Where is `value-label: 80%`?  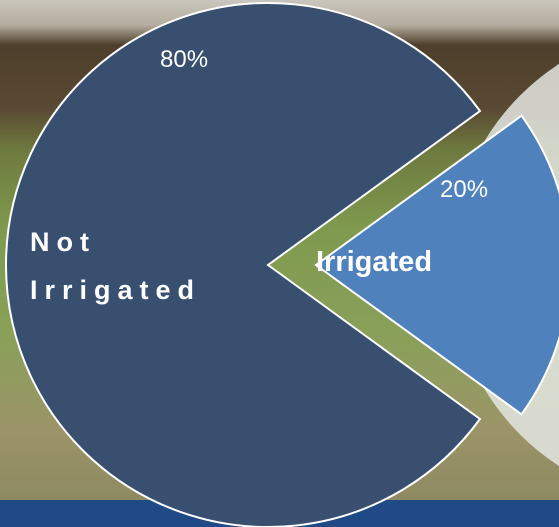 value-label: 80% is located at coordinates (184, 59).